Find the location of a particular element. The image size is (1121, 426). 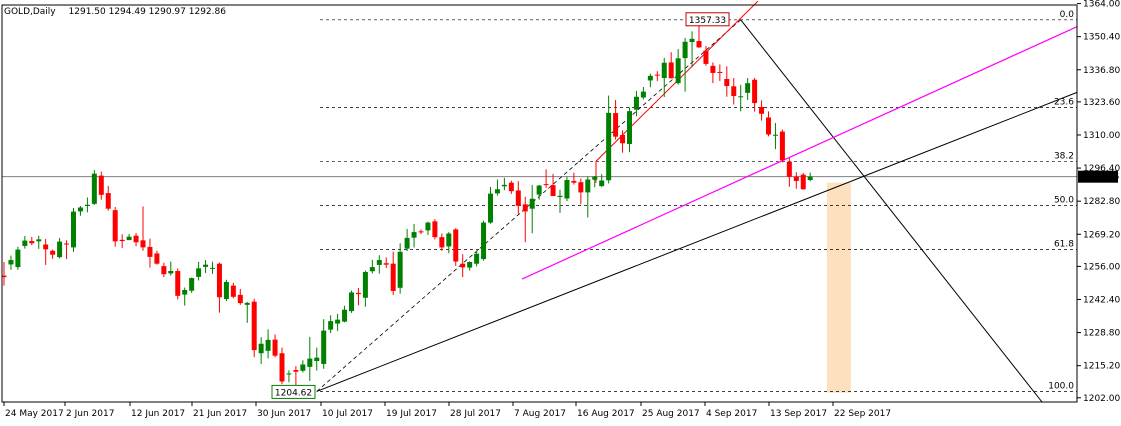

symbol-label: GOLD,Daily is located at coordinates (30, 12).